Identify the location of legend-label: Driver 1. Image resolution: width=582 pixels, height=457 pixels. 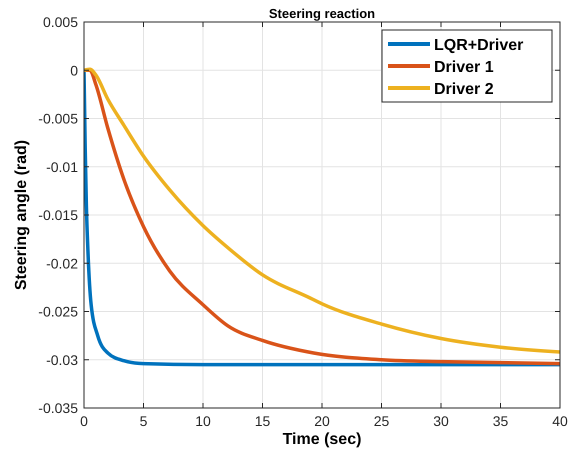
(464, 67).